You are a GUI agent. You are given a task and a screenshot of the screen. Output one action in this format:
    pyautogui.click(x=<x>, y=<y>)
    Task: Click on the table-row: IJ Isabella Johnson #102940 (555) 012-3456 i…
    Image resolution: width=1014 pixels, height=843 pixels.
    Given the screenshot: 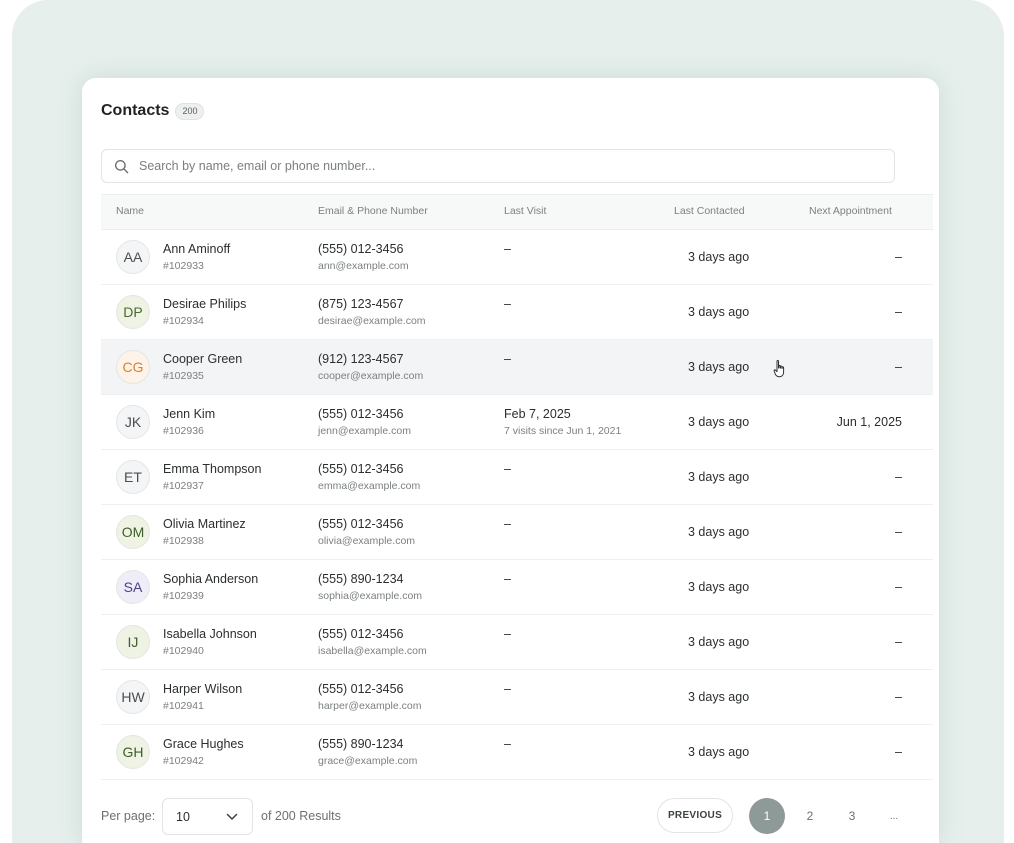 What is the action you would take?
    pyautogui.click(x=517, y=642)
    